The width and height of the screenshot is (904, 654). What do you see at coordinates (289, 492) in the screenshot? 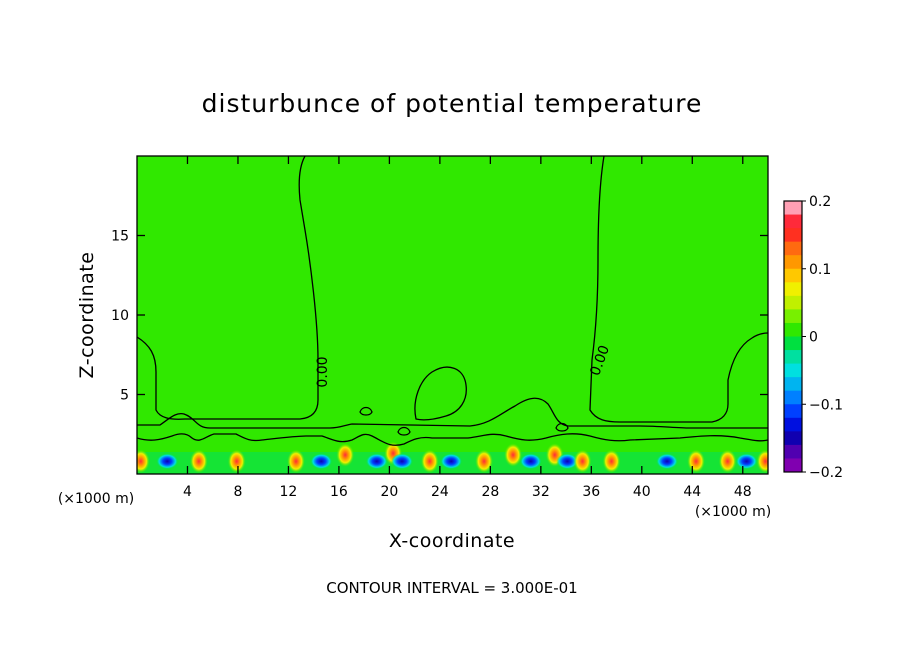
I see `x-tick-label: 12` at bounding box center [289, 492].